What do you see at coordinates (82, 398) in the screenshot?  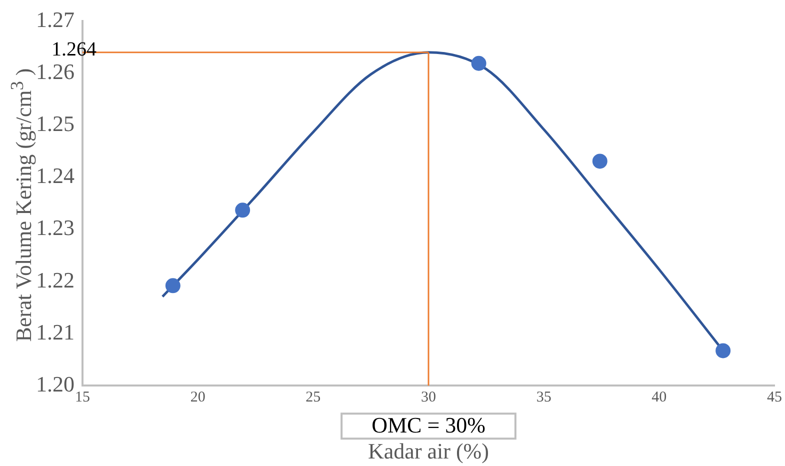 I see `x-tick-label: 15` at bounding box center [82, 398].